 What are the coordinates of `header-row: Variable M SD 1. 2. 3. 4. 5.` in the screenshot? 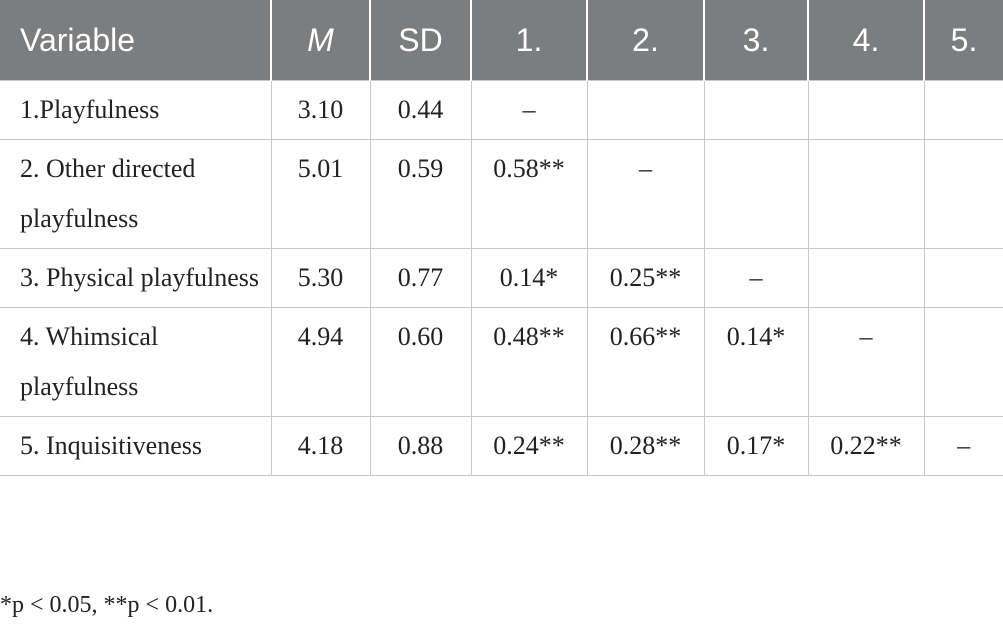 It's located at (501, 40).